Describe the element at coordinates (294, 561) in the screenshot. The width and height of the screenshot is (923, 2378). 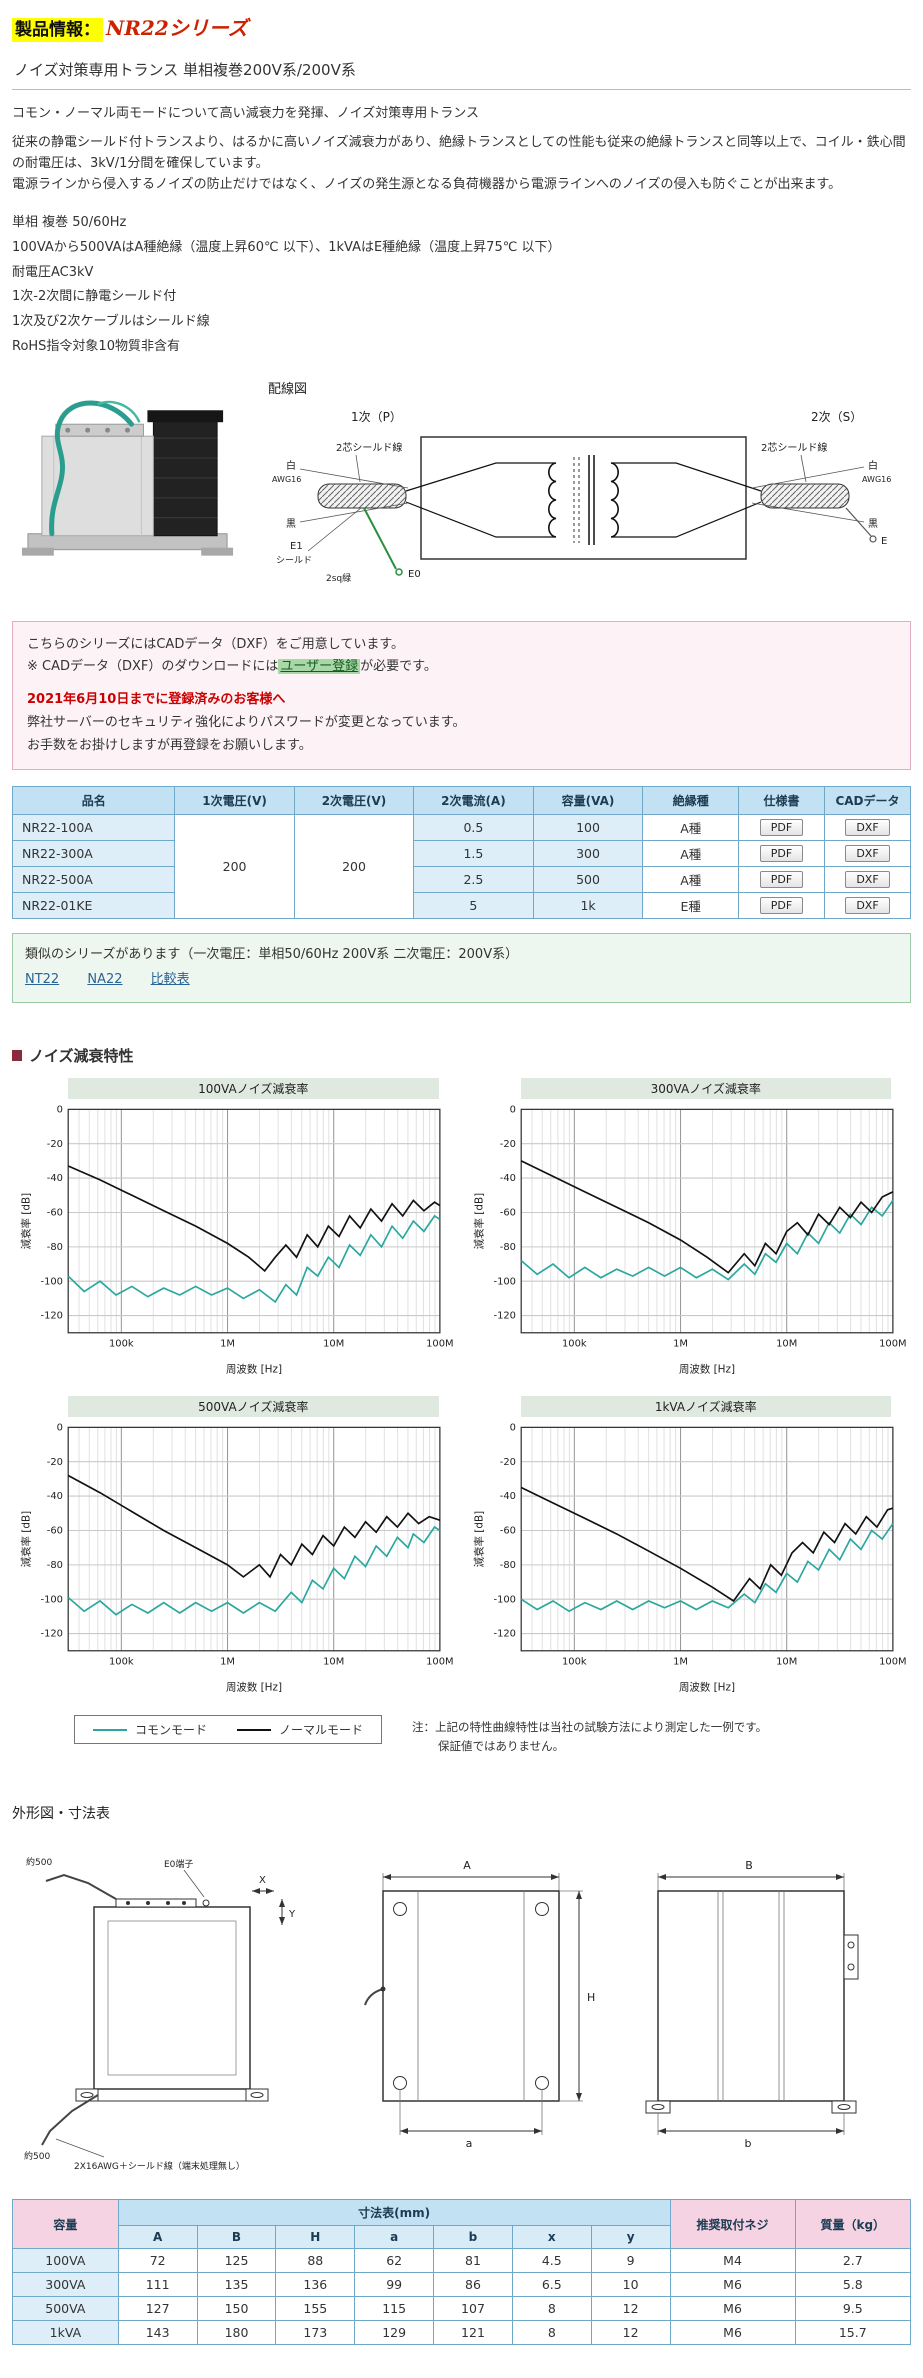
I see `shield-label: シールド` at that location.